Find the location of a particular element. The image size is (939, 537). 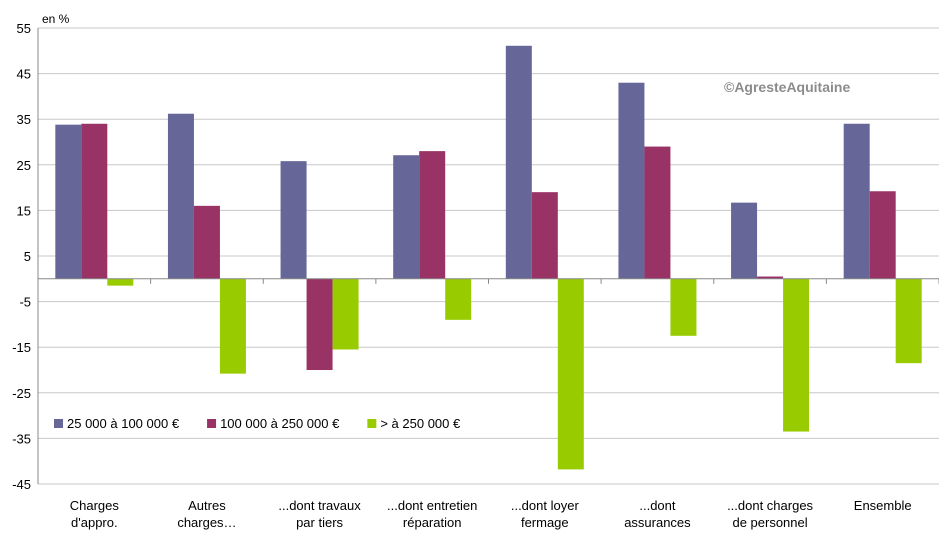

y-tick-label: 25 is located at coordinates (24, 165).